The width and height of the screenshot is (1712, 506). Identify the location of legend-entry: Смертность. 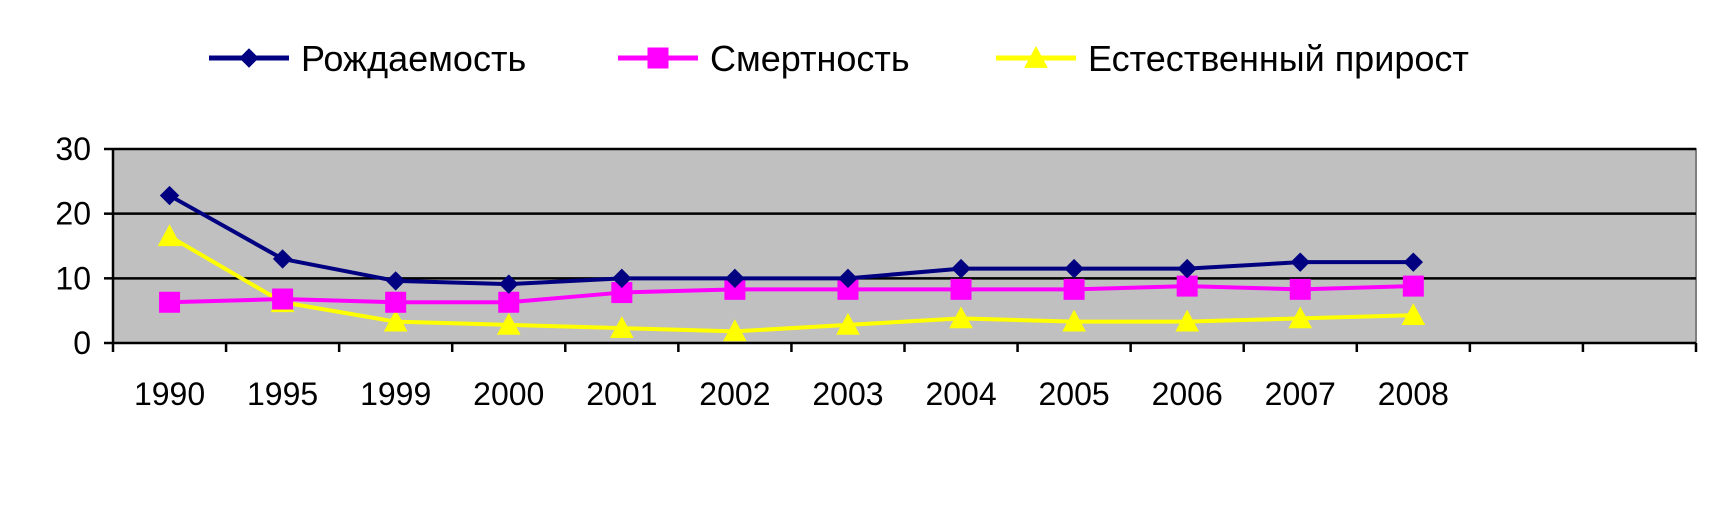
(764, 58).